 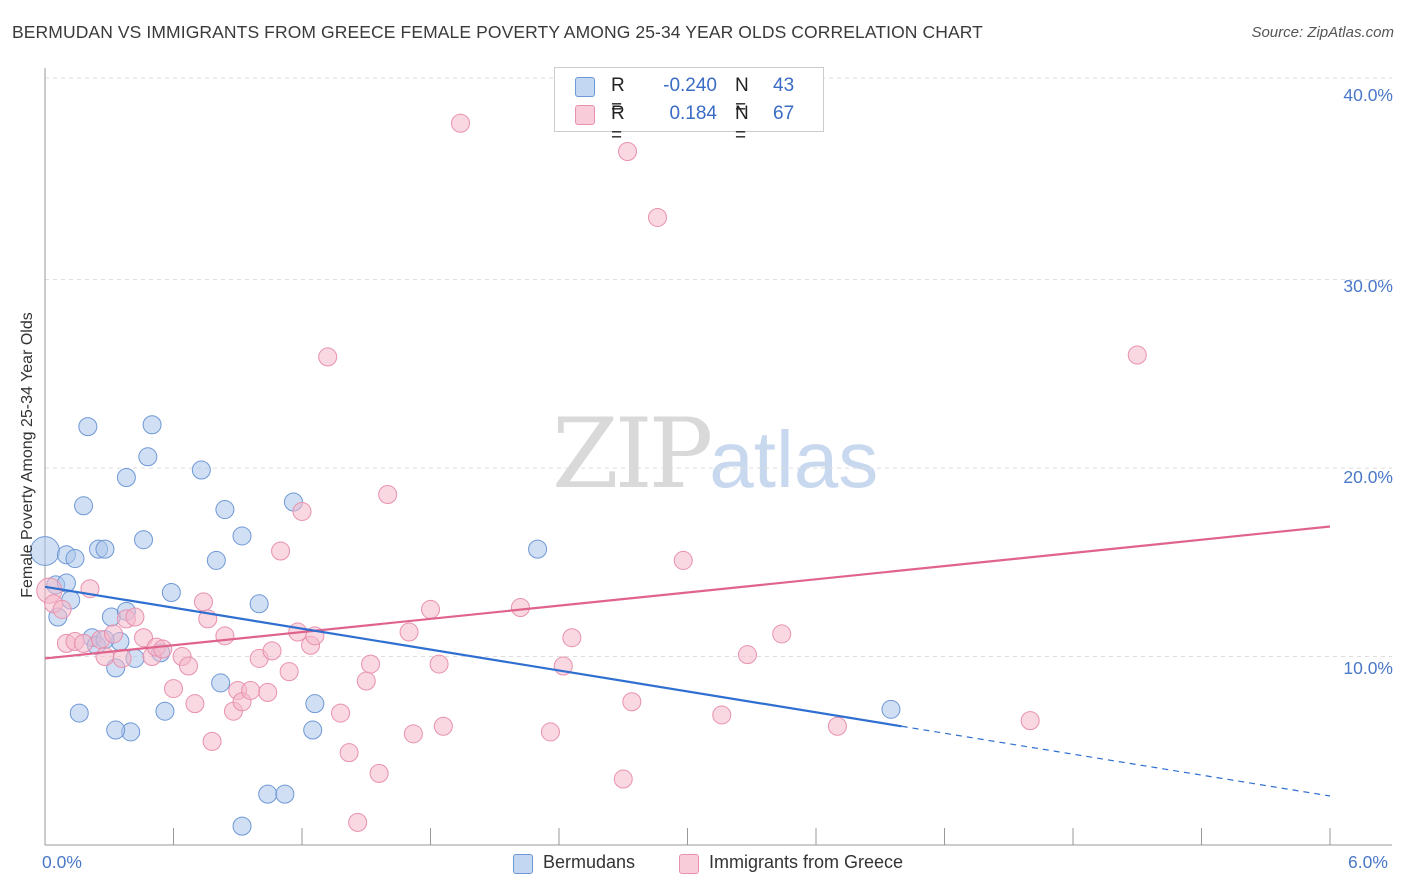 What do you see at coordinates (1368, 286) in the screenshot?
I see `y-tick-label-30: 30.0%` at bounding box center [1368, 286].